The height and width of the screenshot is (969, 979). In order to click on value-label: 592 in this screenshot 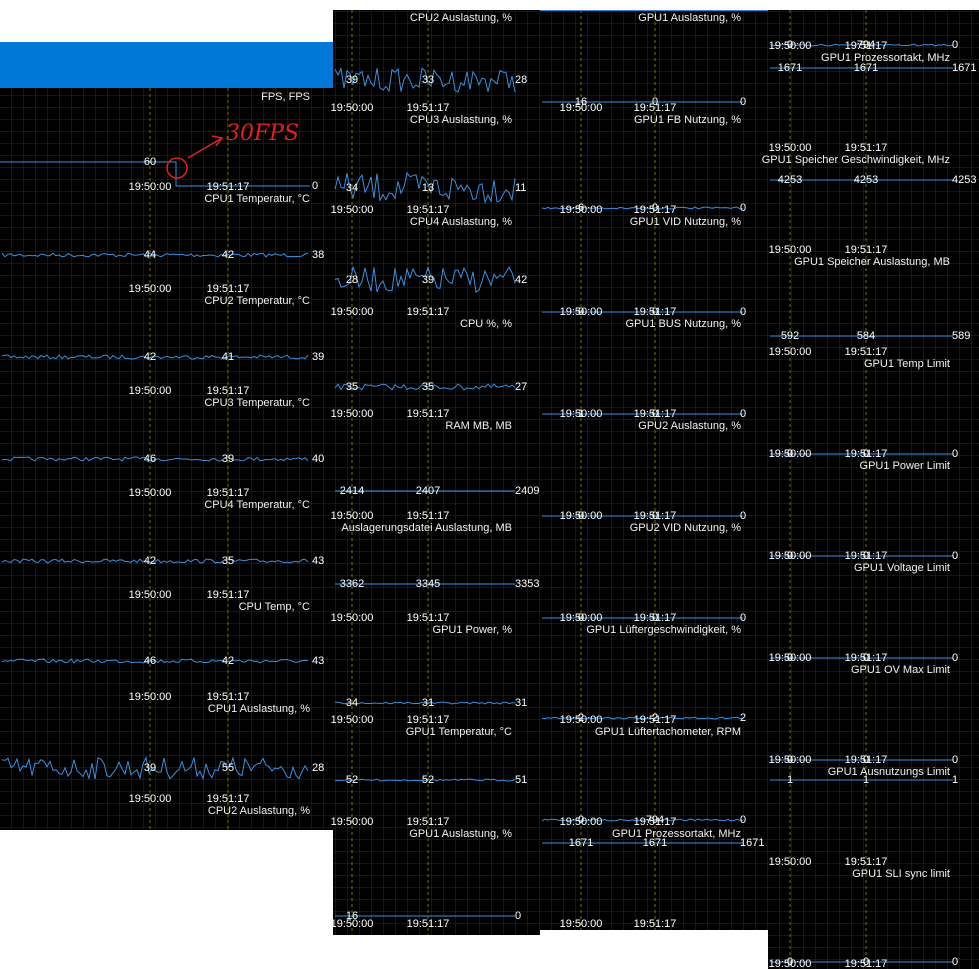, I will do `click(790, 336)`.